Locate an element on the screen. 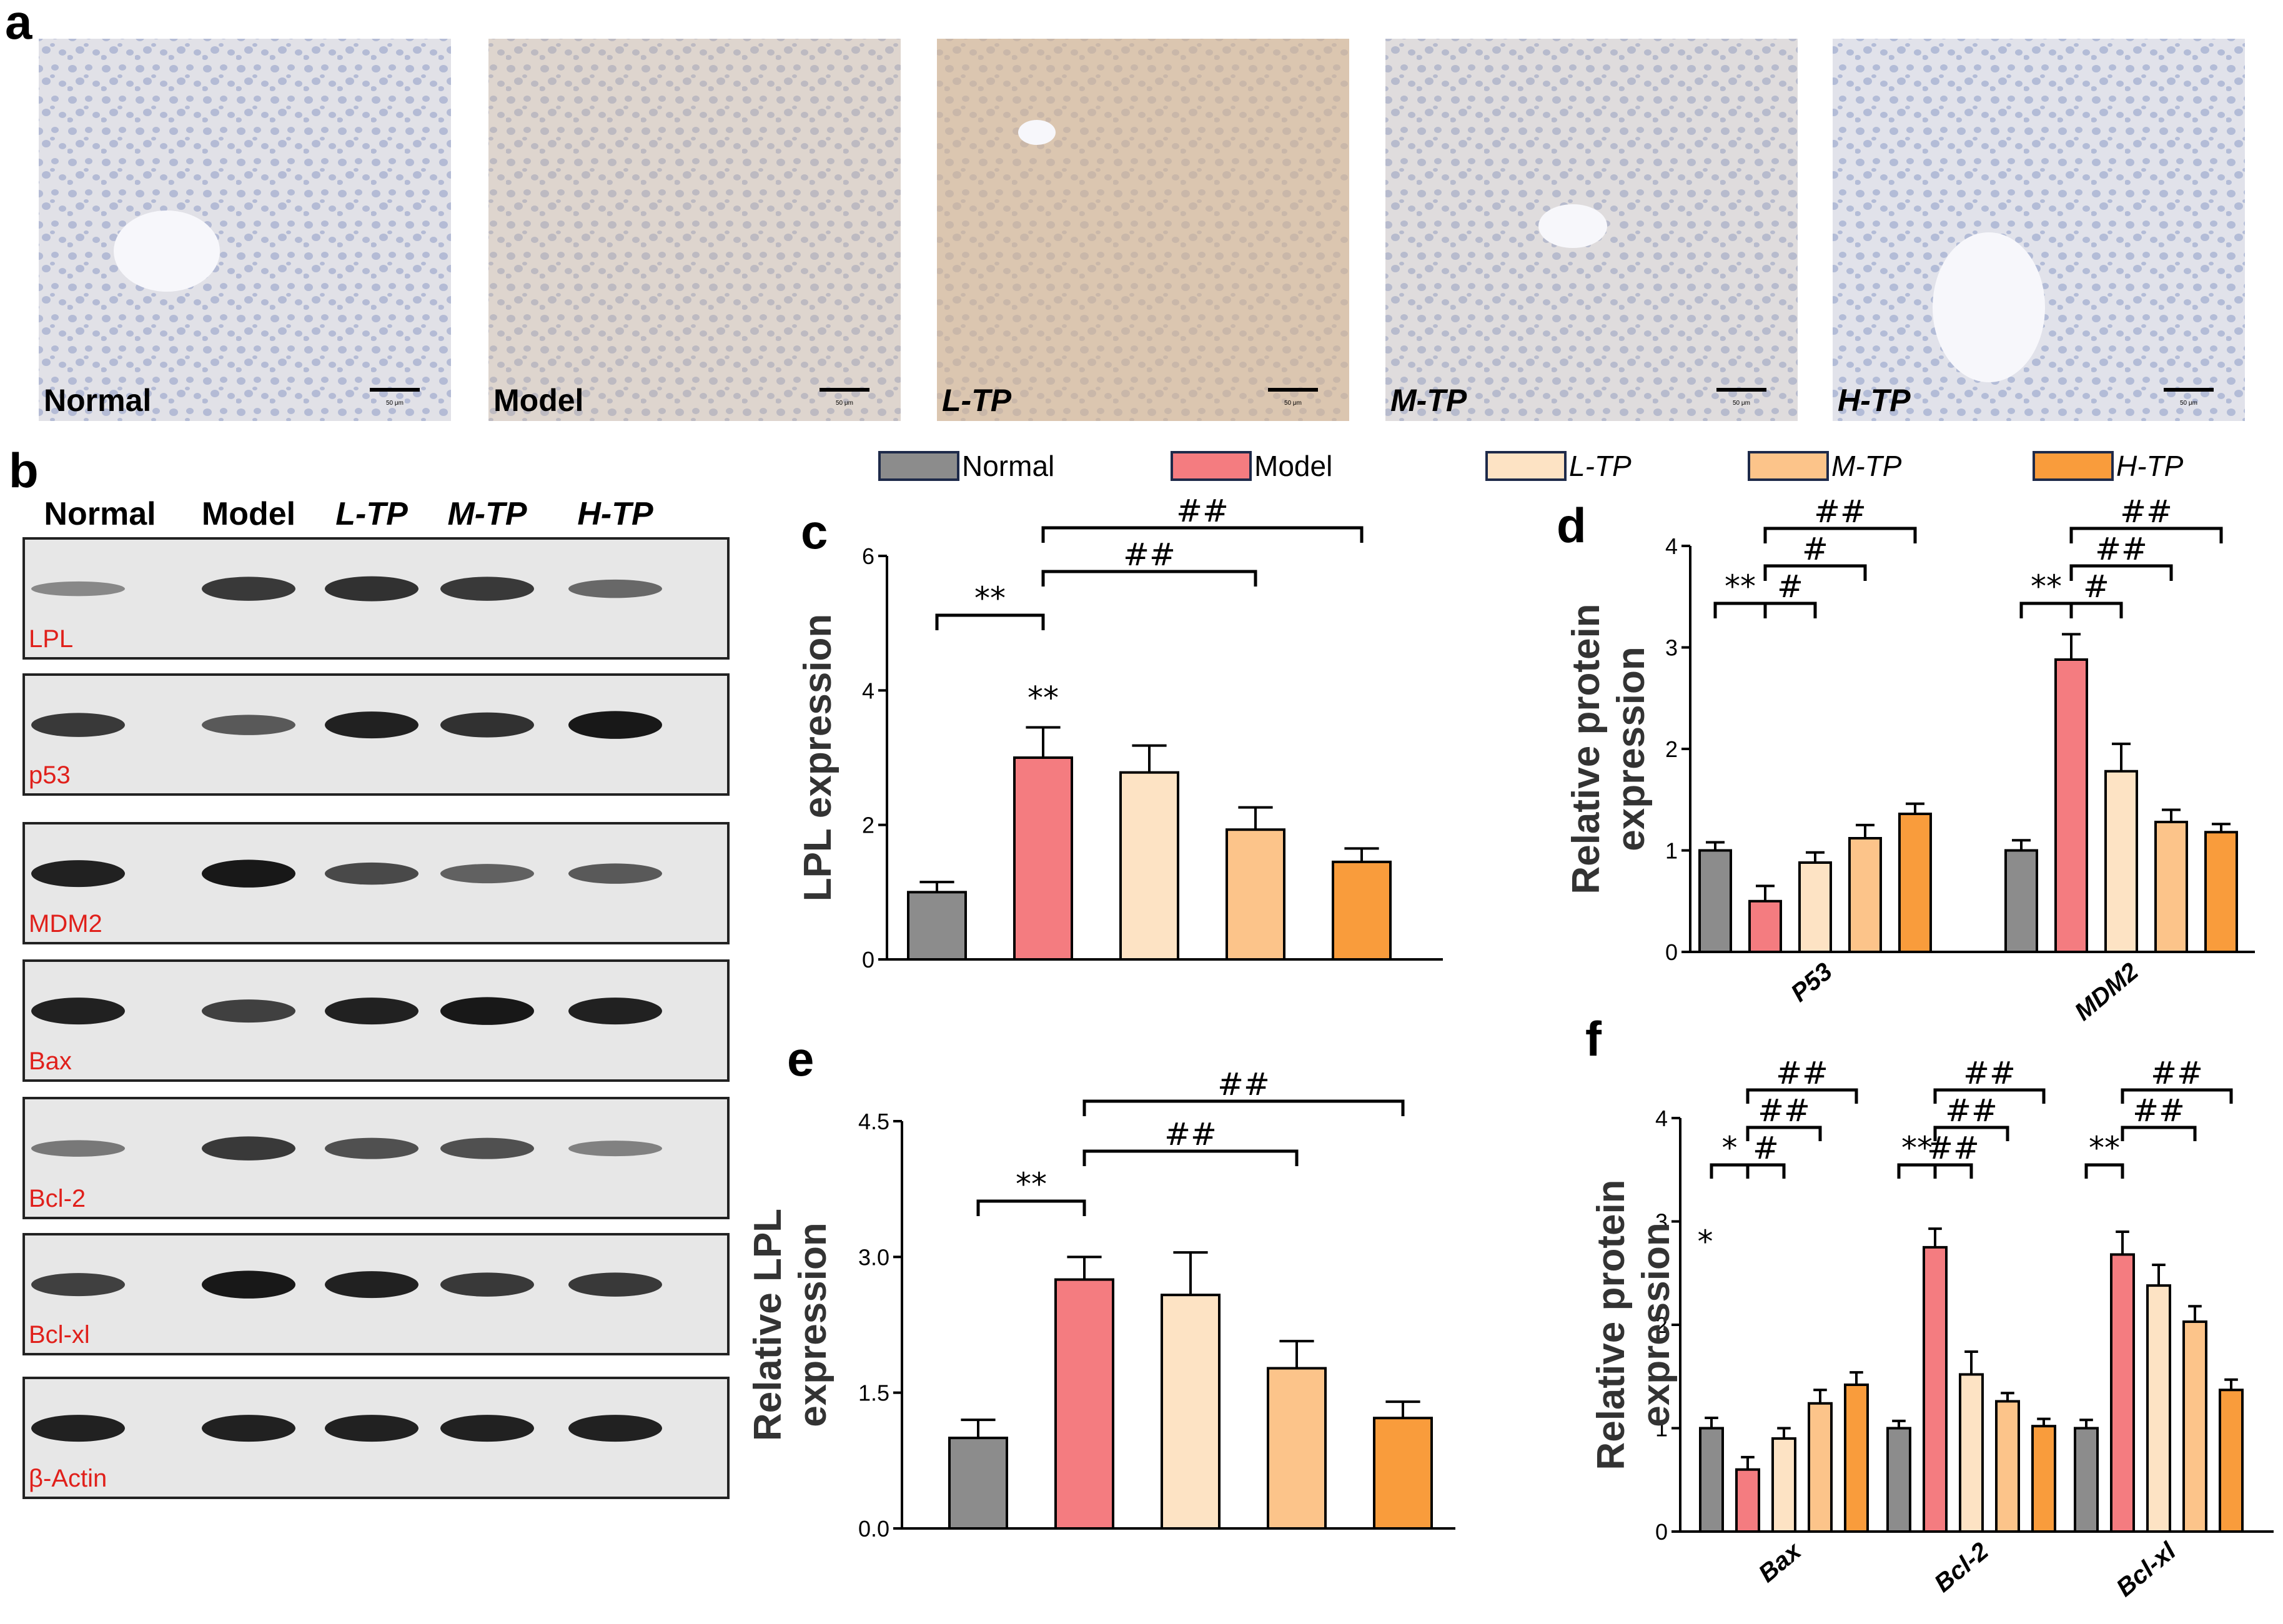  legend-label: H-TP is located at coordinates (2150, 466).